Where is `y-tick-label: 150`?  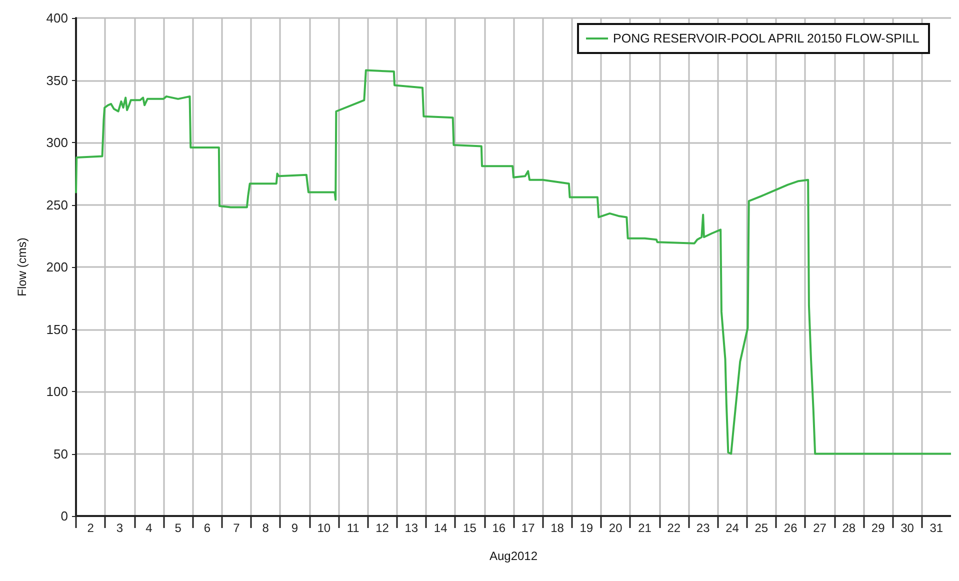 y-tick-label: 150 is located at coordinates (57, 329).